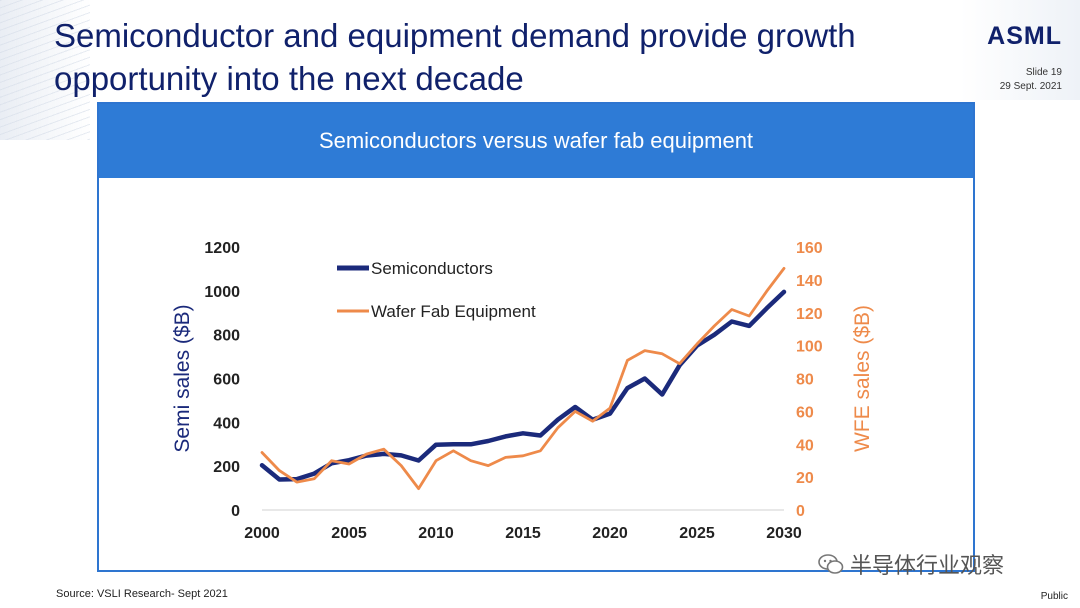 The image size is (1080, 608). What do you see at coordinates (1031, 80) in the screenshot?
I see `slide-meta: Slide 19 29 Sept. 2021` at bounding box center [1031, 80].